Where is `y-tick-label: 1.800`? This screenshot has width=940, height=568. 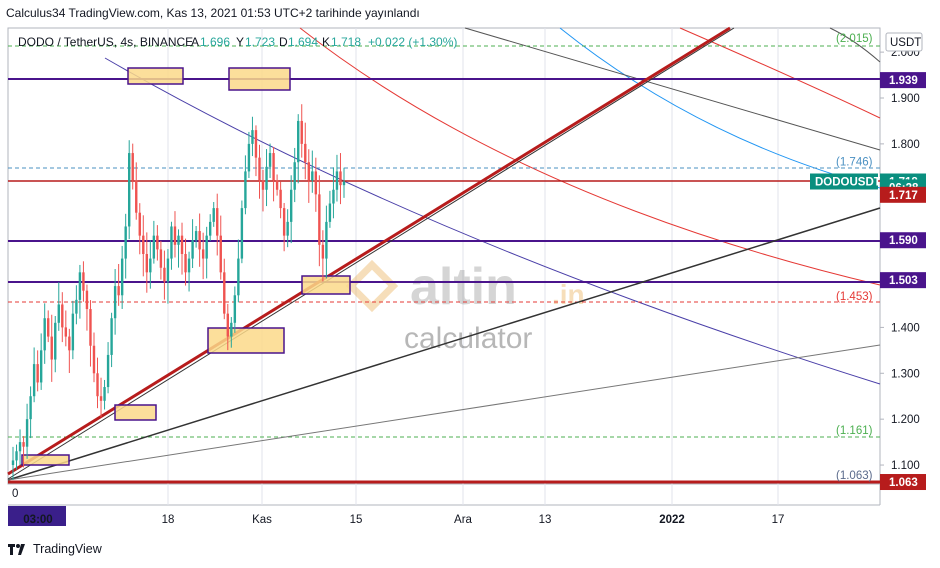
y-tick-label: 1.800 is located at coordinates (905, 145).